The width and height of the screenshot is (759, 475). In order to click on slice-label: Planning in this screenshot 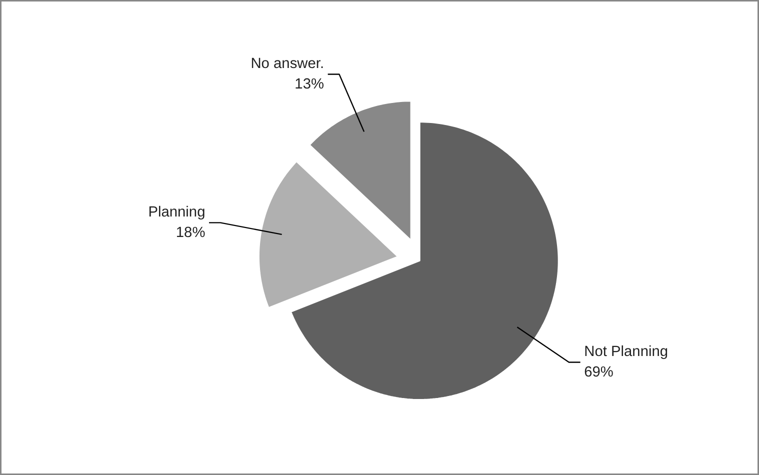, I will do `click(177, 212)`.